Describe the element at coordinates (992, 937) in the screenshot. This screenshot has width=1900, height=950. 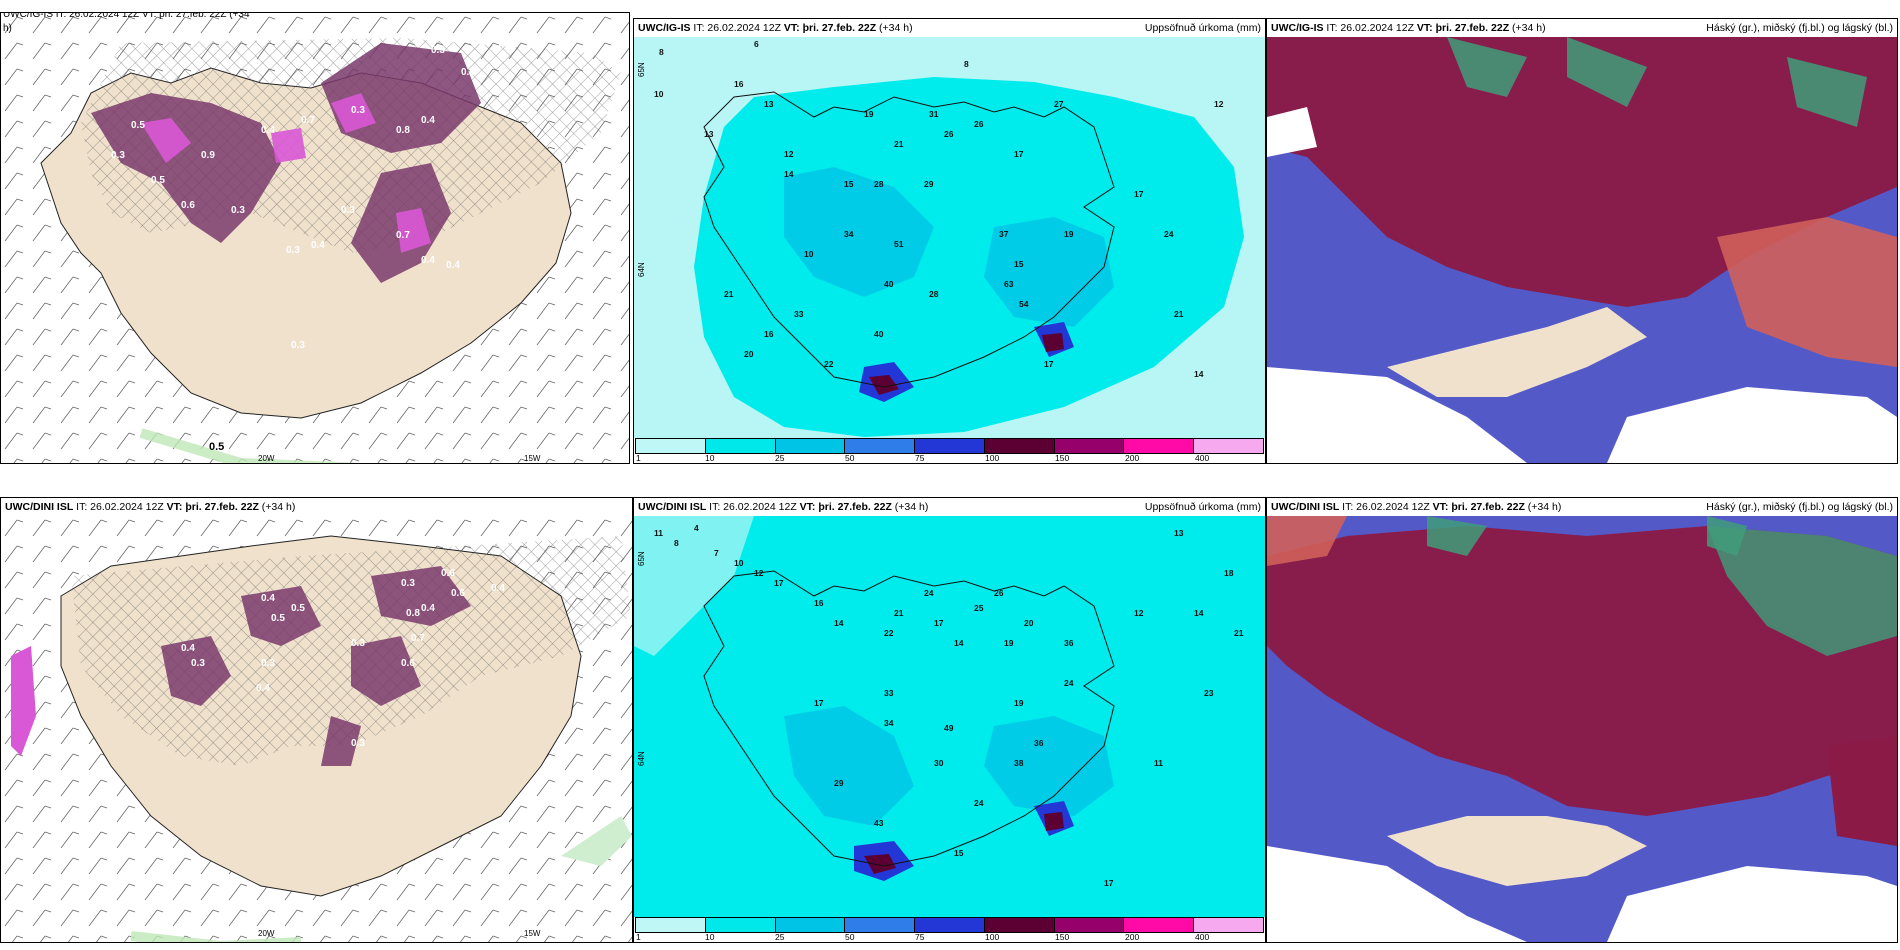
I see `legend-tick: 100` at that location.